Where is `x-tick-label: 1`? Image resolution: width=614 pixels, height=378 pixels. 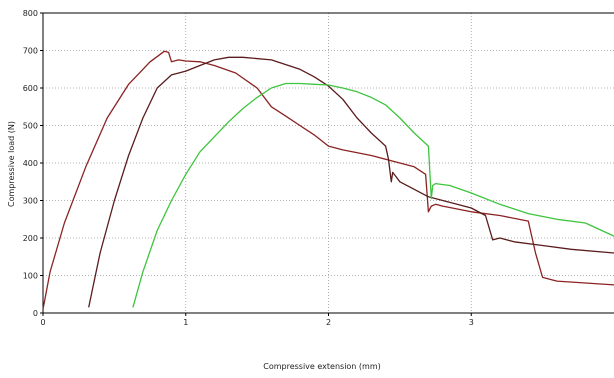 x-tick-label: 1 is located at coordinates (185, 322).